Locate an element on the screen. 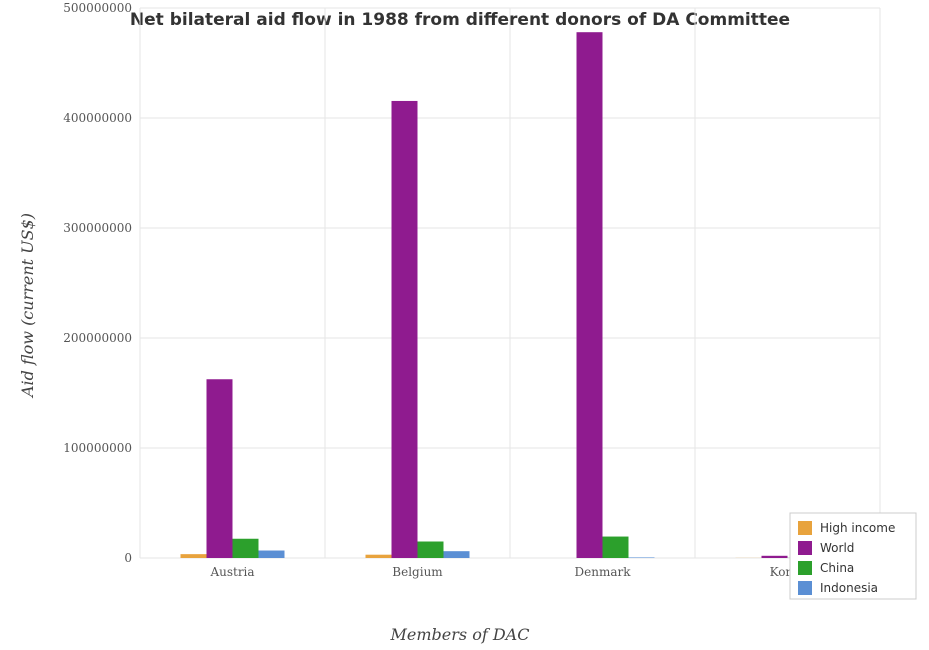  x-tick-label: Belgium is located at coordinates (417, 572).